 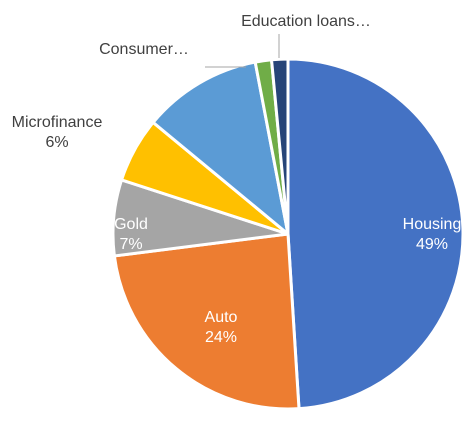 I want to click on slice-category-text: Gold, so click(x=131, y=224).